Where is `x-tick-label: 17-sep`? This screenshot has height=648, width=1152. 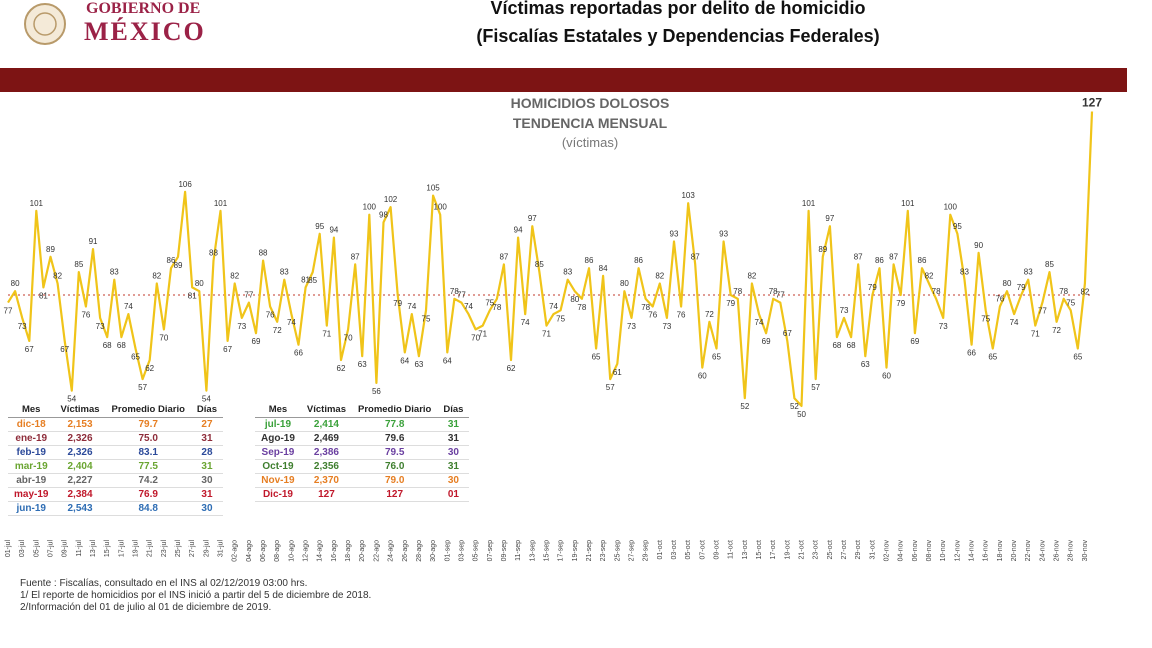 x-tick-label: 17-sep is located at coordinates (561, 551).